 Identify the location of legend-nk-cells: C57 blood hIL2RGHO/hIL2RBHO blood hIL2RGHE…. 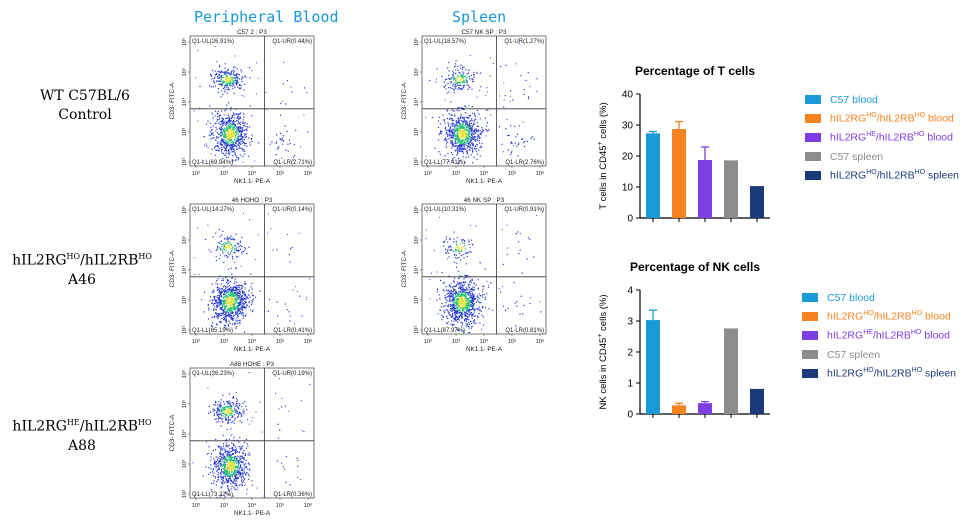
(879, 335).